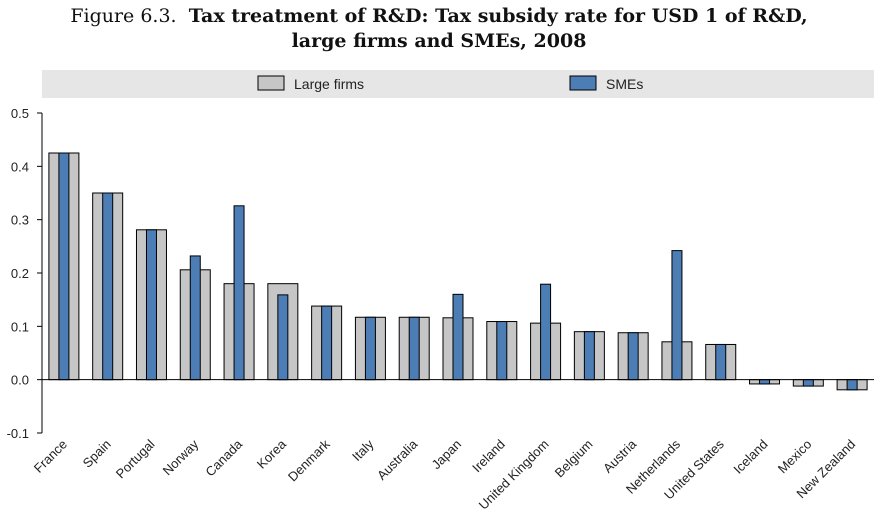 The image size is (878, 527). Describe the element at coordinates (97, 454) in the screenshot. I see `x-tick-label: Spain` at that location.